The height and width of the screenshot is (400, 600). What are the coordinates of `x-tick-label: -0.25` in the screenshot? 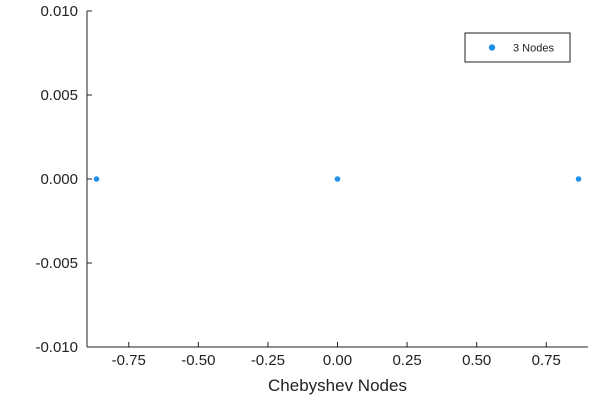 It's located at (268, 360).